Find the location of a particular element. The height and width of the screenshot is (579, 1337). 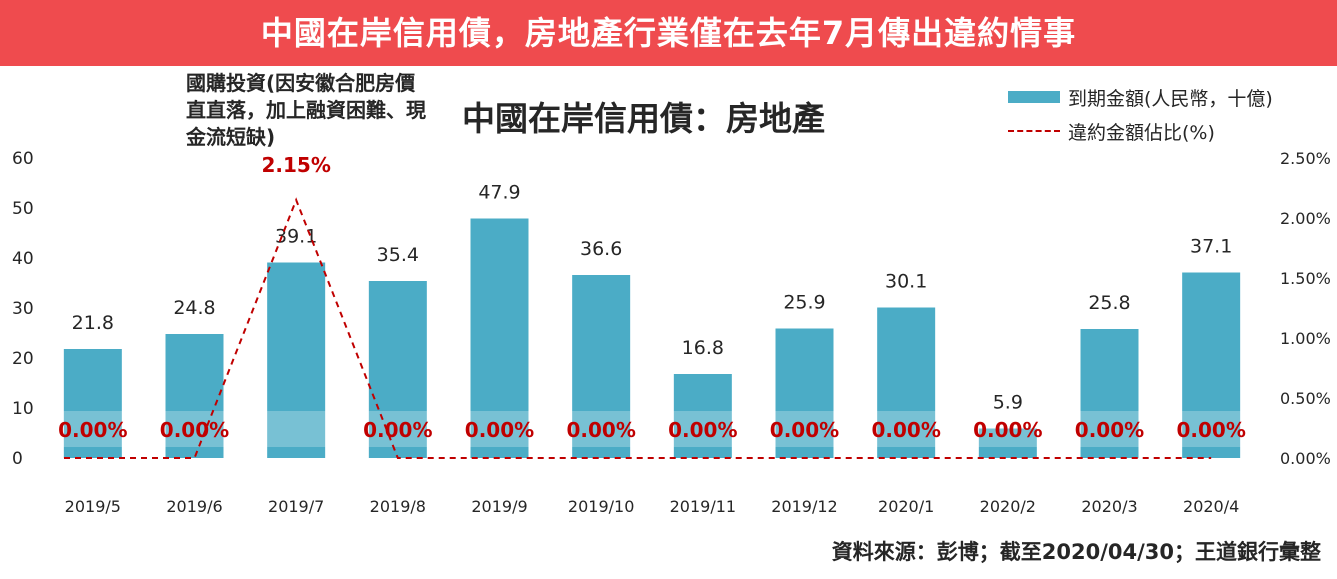

x-tick-label: 2019/10 is located at coordinates (601, 506).